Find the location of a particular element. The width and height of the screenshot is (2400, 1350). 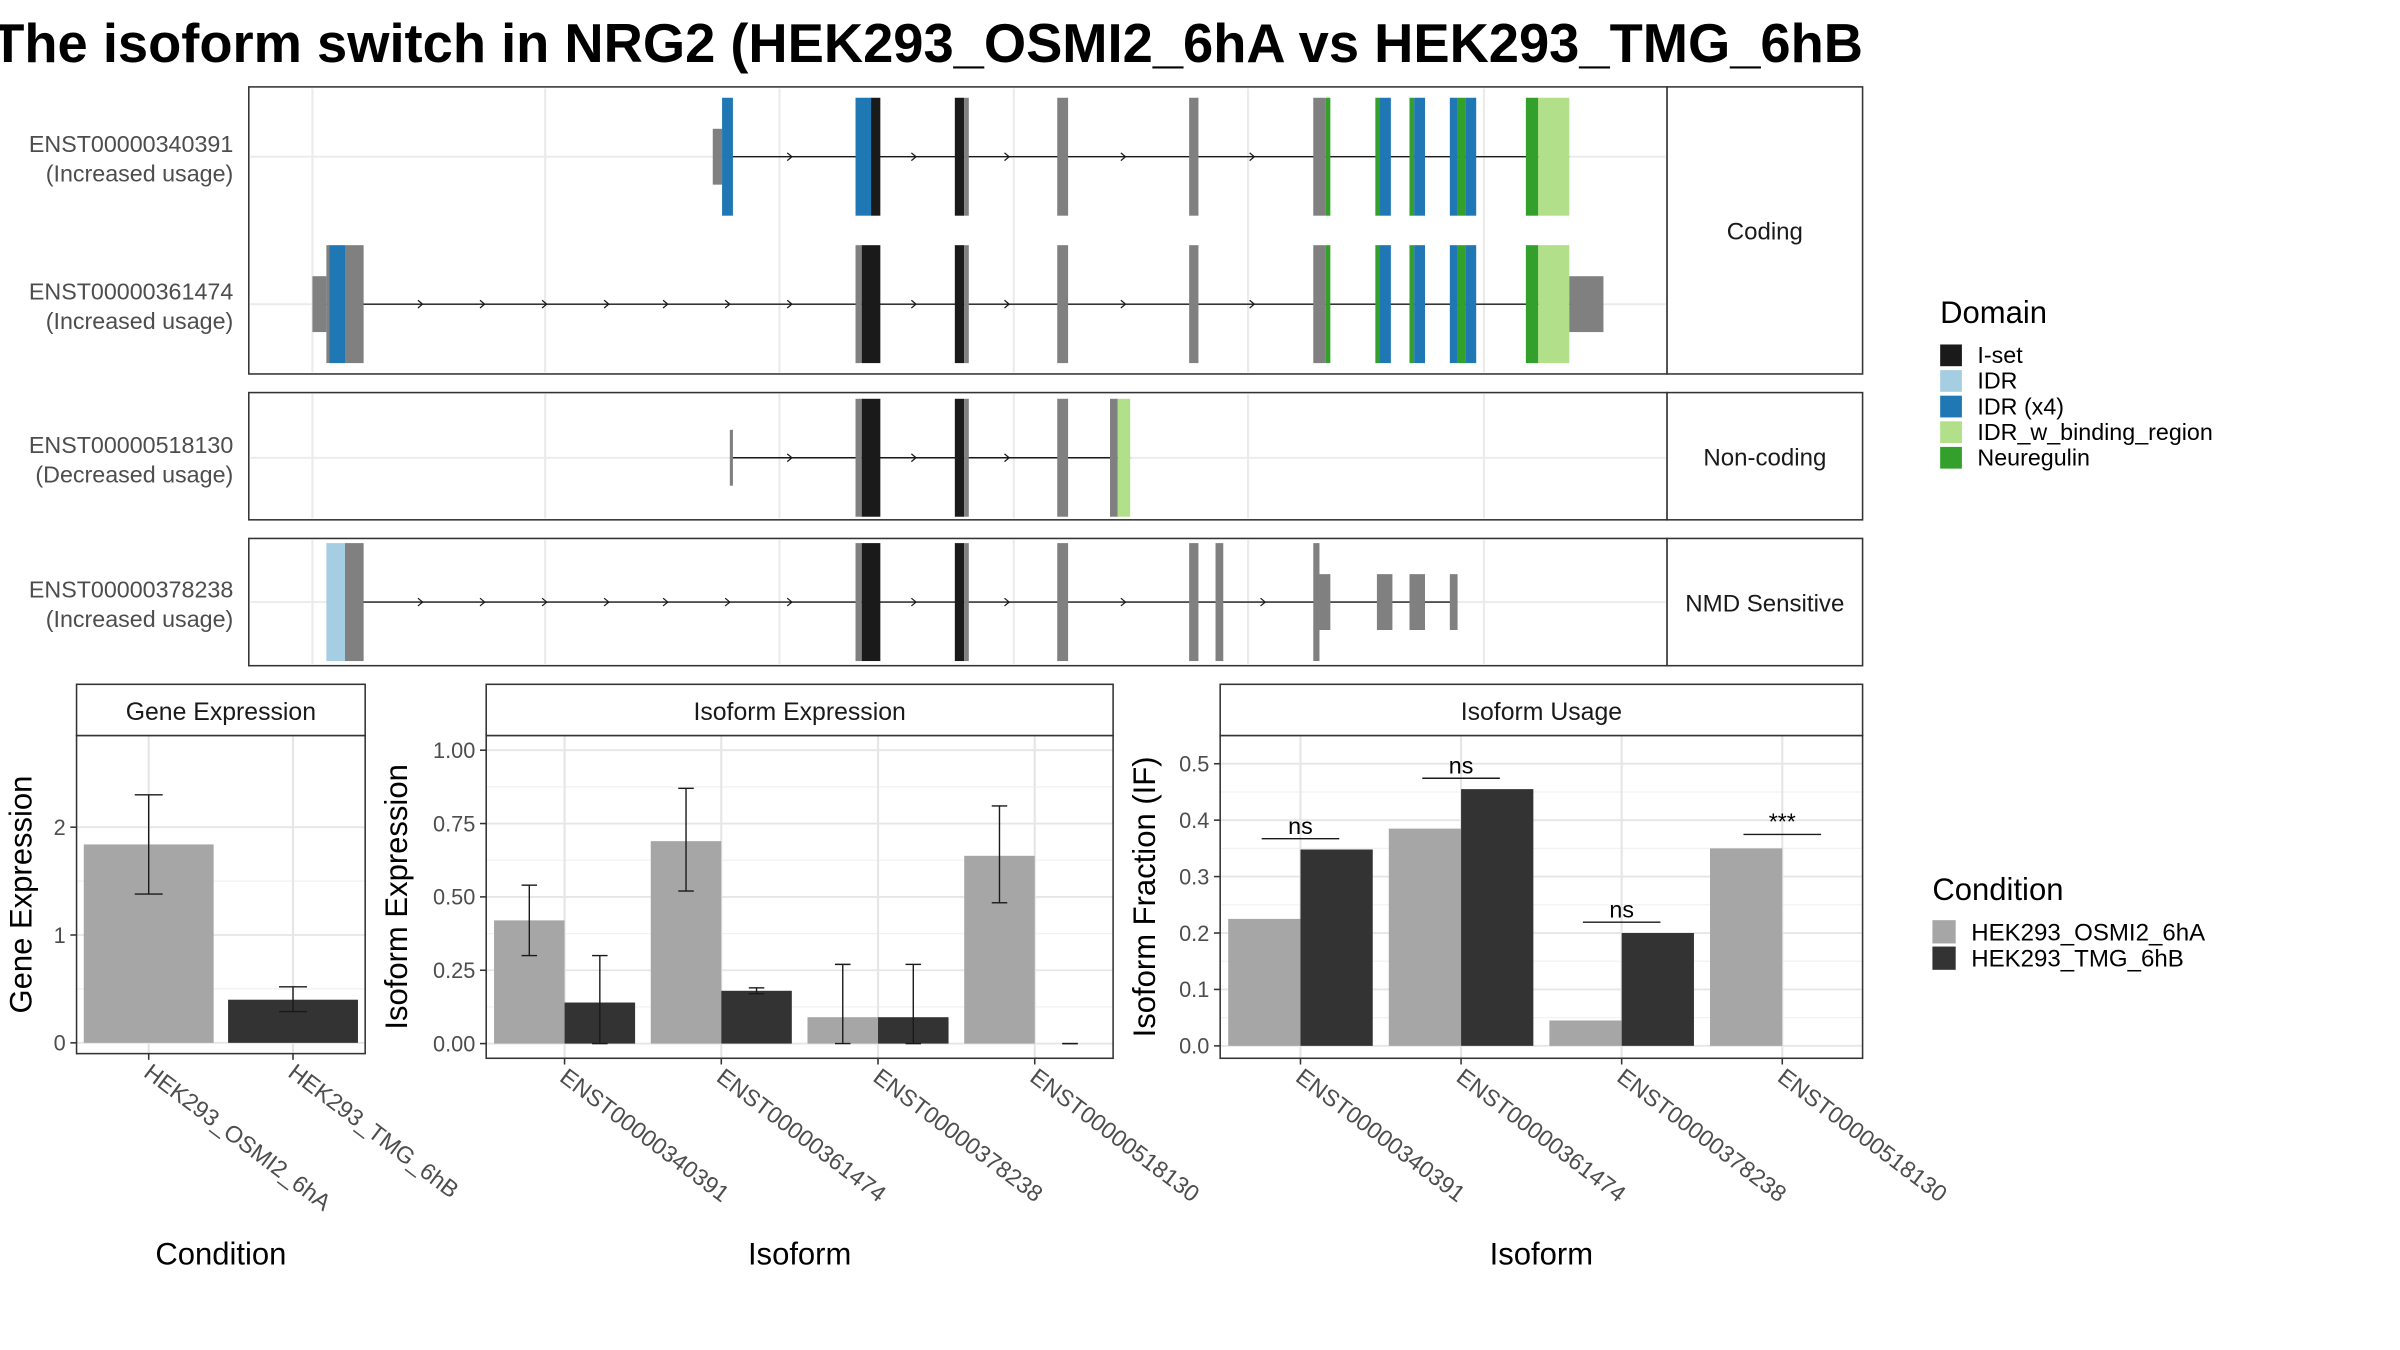

bar-ENST00000340391-HEK293_OSMI2_6hA is located at coordinates (1264, 982).